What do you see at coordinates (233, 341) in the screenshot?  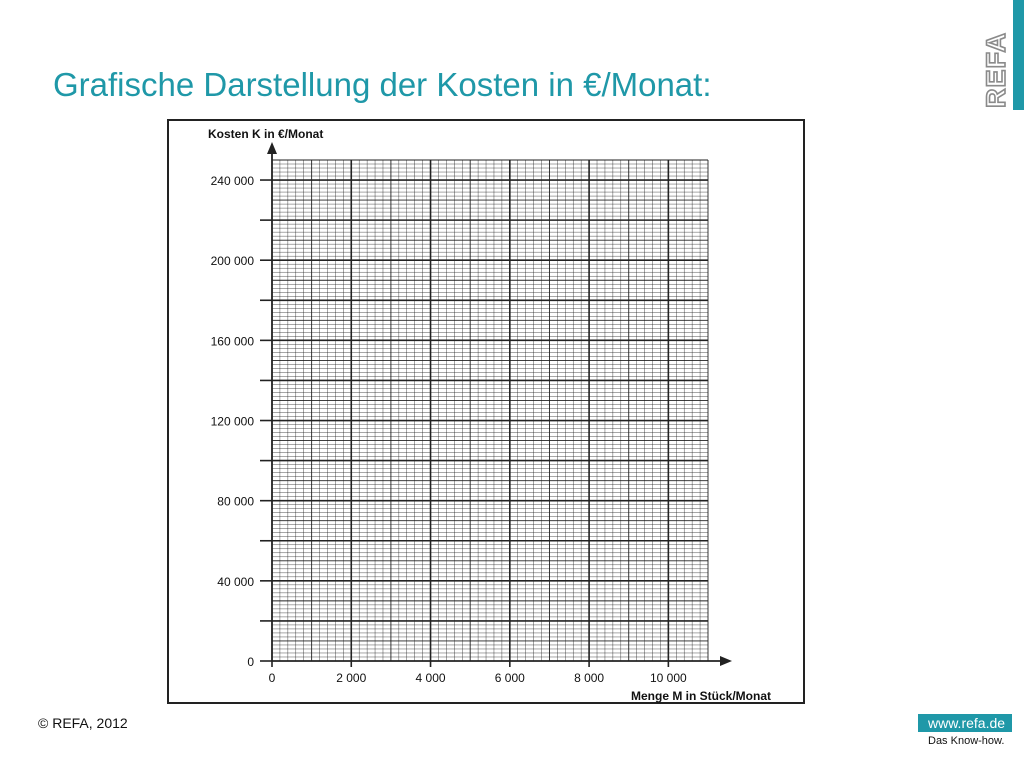 I see `y-tick-label: 160 000` at bounding box center [233, 341].